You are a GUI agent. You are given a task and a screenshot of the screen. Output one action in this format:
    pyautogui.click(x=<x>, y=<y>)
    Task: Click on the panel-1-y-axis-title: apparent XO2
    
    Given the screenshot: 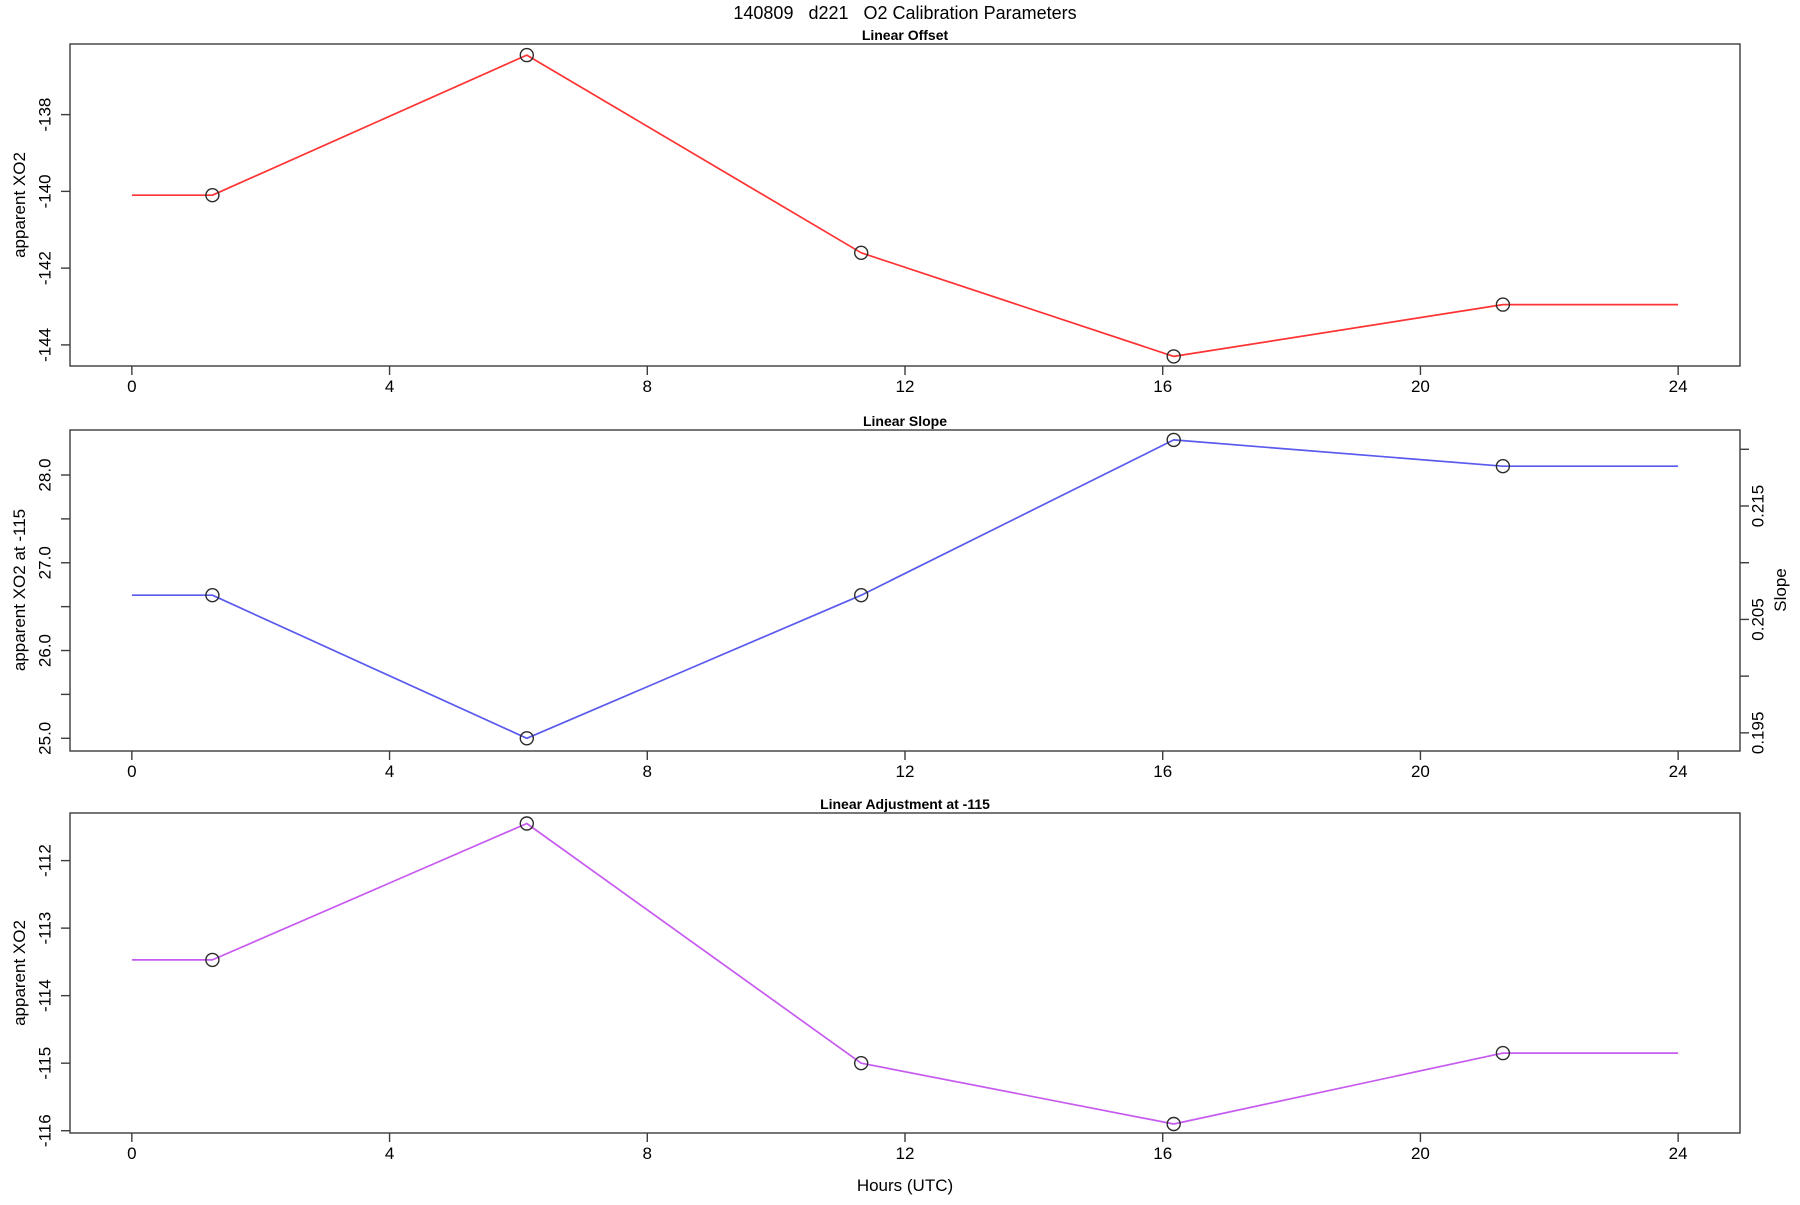 What is the action you would take?
    pyautogui.click(x=19, y=205)
    